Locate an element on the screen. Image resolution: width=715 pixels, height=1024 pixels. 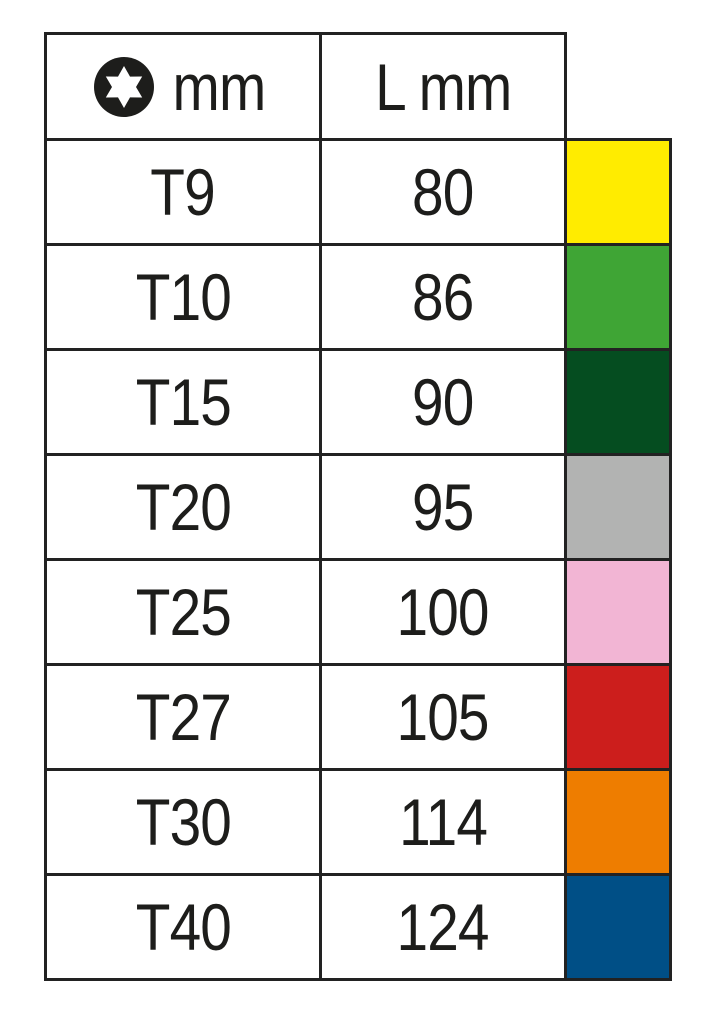
size-value: T15 is located at coordinates (183, 402).